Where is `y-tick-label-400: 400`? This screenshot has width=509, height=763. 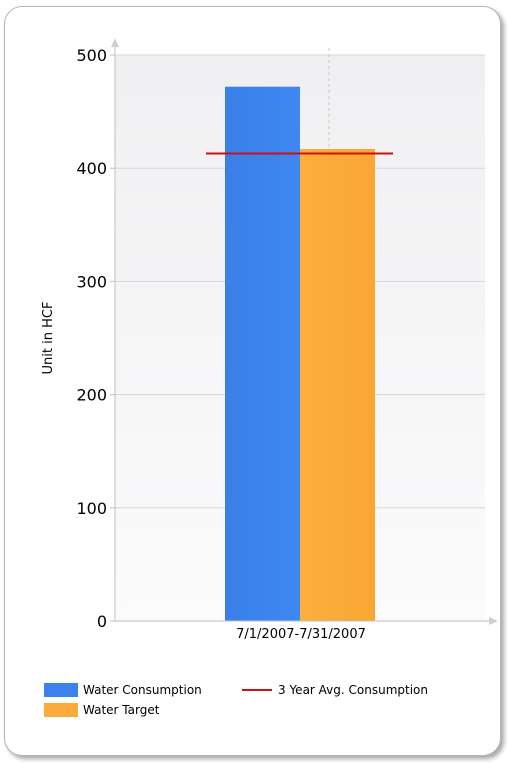
y-tick-label-400: 400 is located at coordinates (91, 168).